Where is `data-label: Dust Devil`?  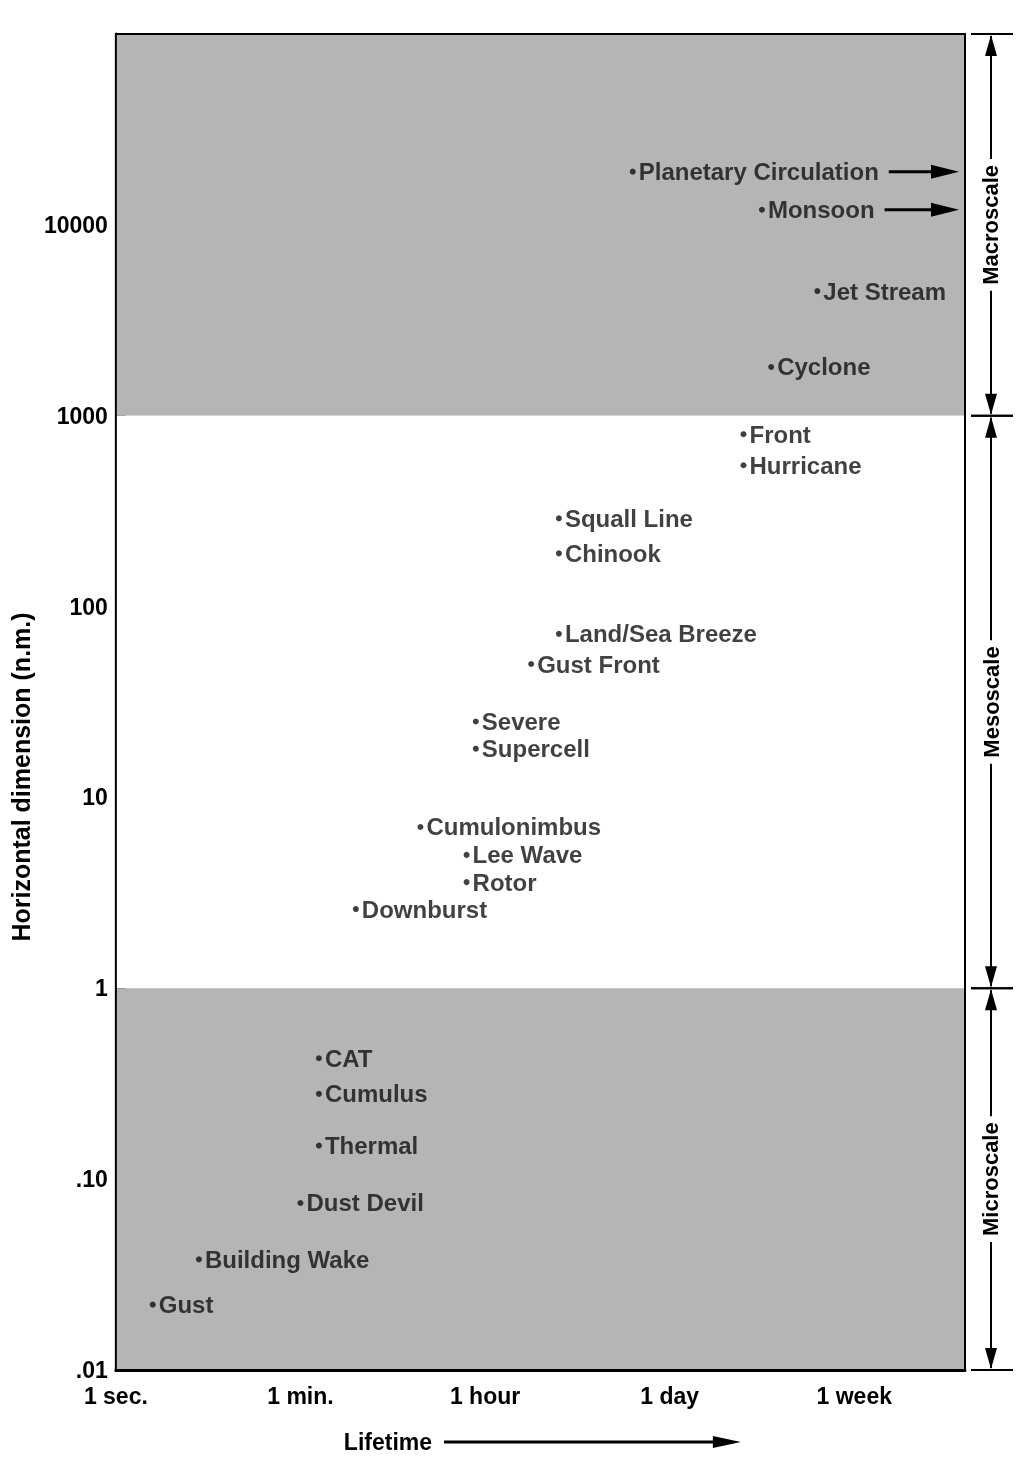 data-label: Dust Devil is located at coordinates (365, 1203).